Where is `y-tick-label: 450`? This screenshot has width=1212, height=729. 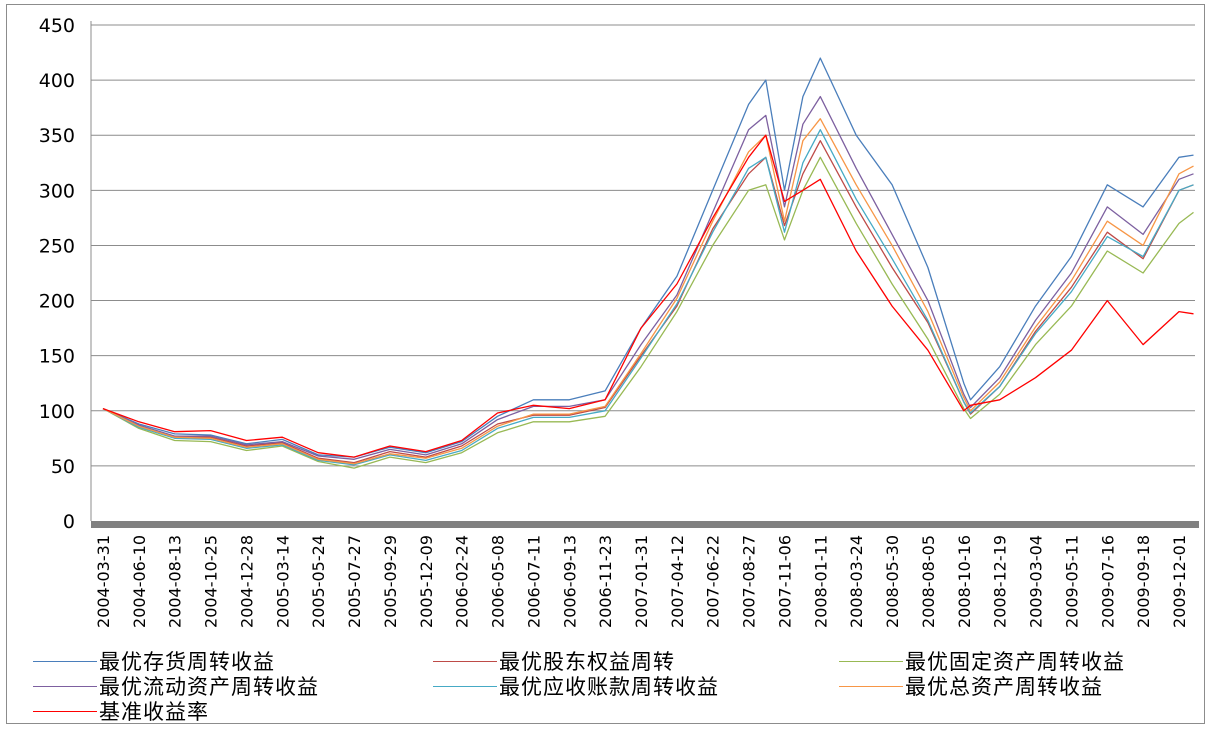 y-tick-label: 450 is located at coordinates (57, 26).